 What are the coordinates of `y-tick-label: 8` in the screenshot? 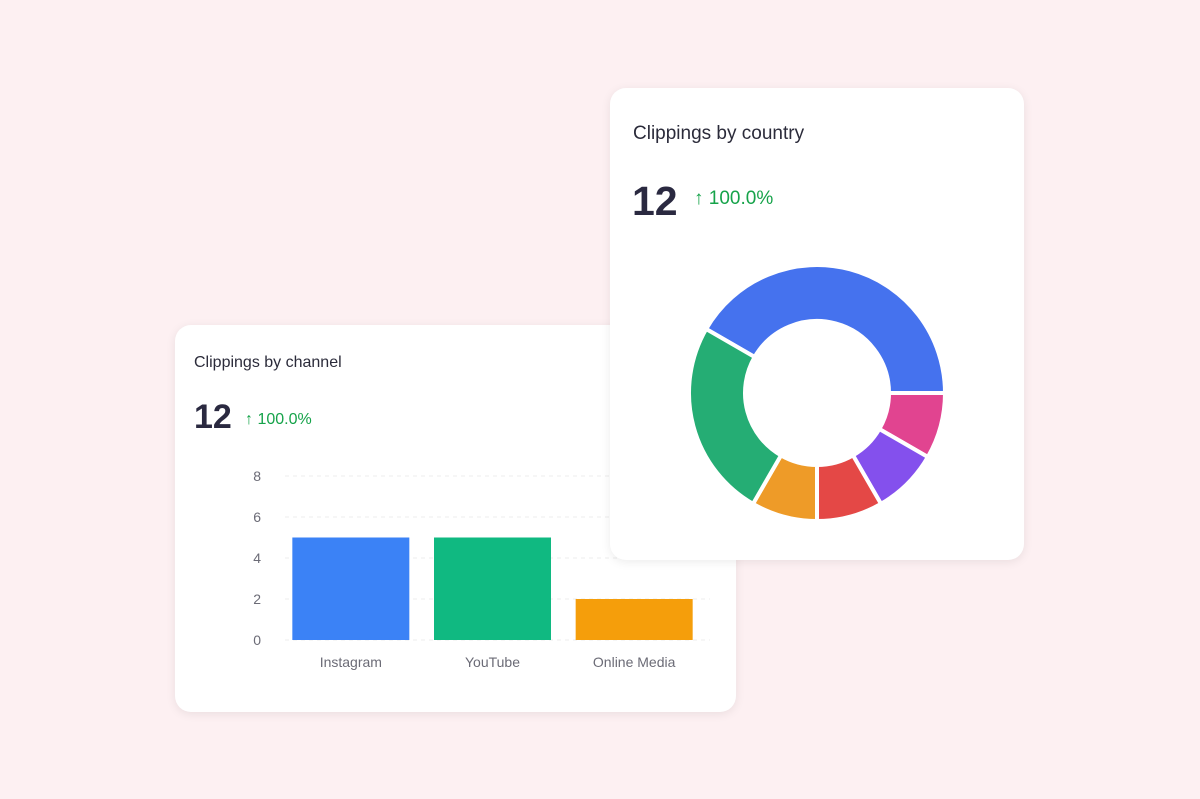 It's located at (257, 476).